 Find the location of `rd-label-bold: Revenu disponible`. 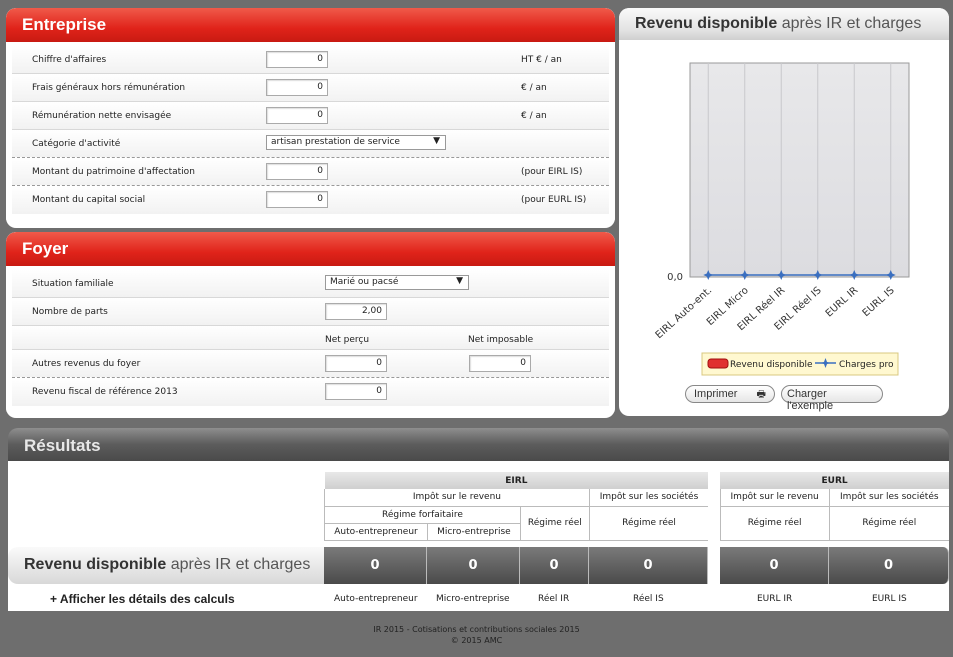

rd-label-bold: Revenu disponible is located at coordinates (95, 564).